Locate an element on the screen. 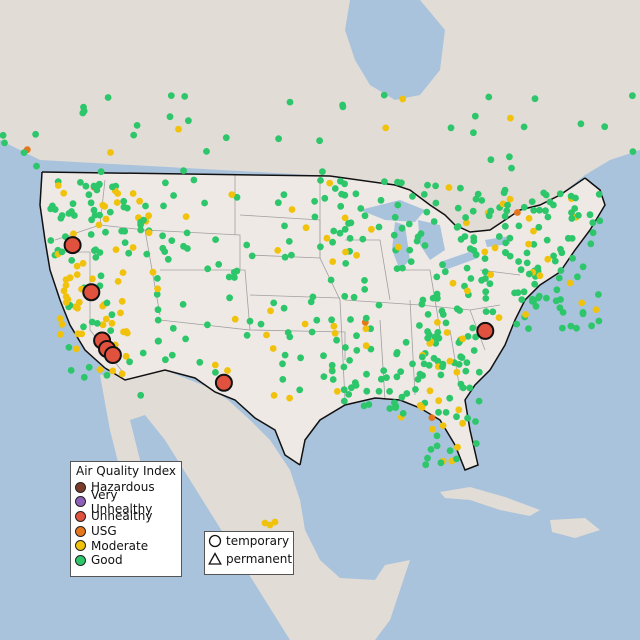 This screenshot has height=640, width=640. legend-item-temporary: temporary is located at coordinates (249, 541).